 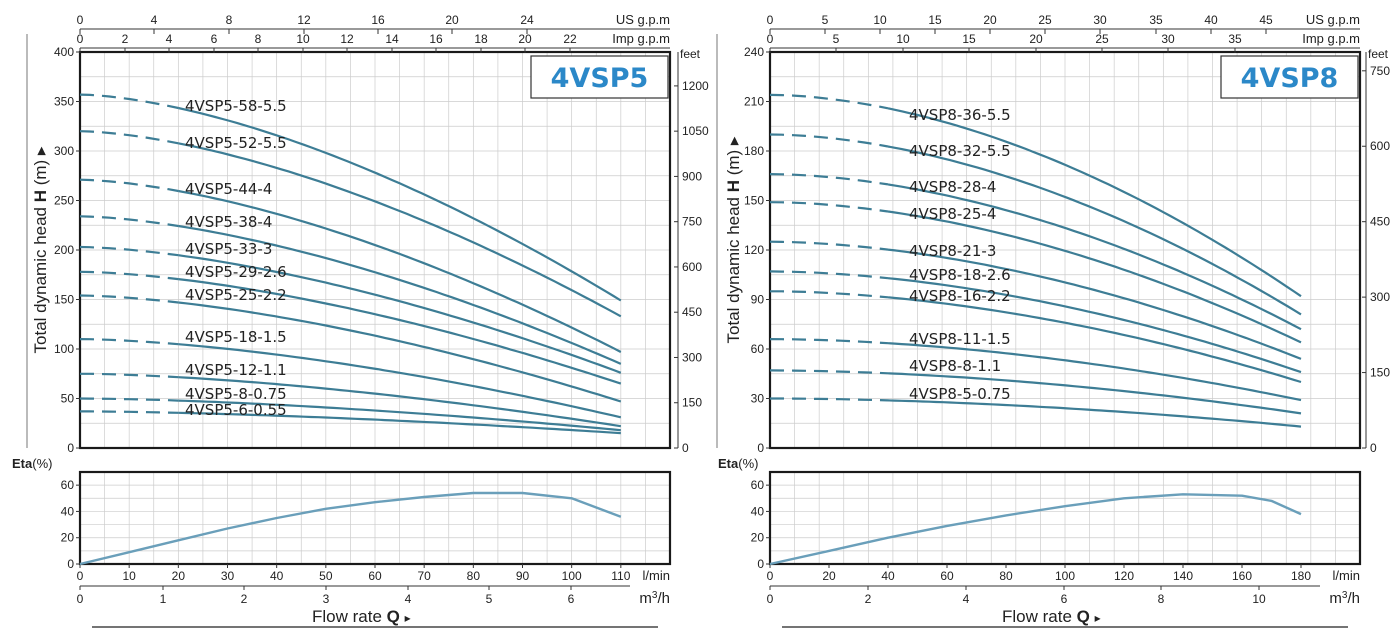 I want to click on eta-tick-label: 20, so click(x=758, y=538).